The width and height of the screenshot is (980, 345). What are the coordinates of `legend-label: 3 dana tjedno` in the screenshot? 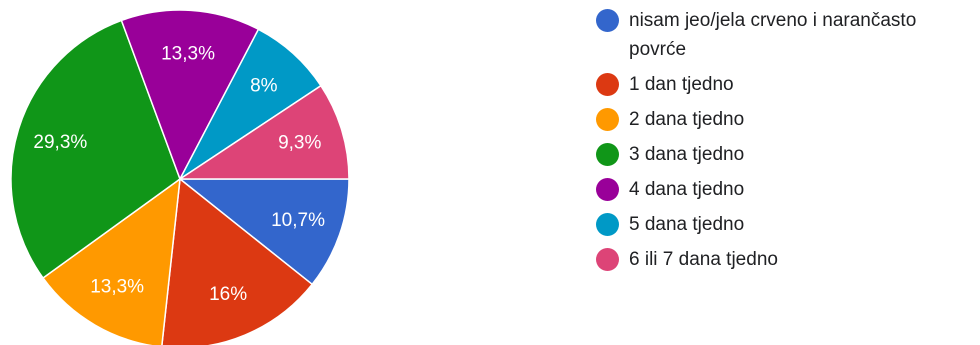 It's located at (687, 154).